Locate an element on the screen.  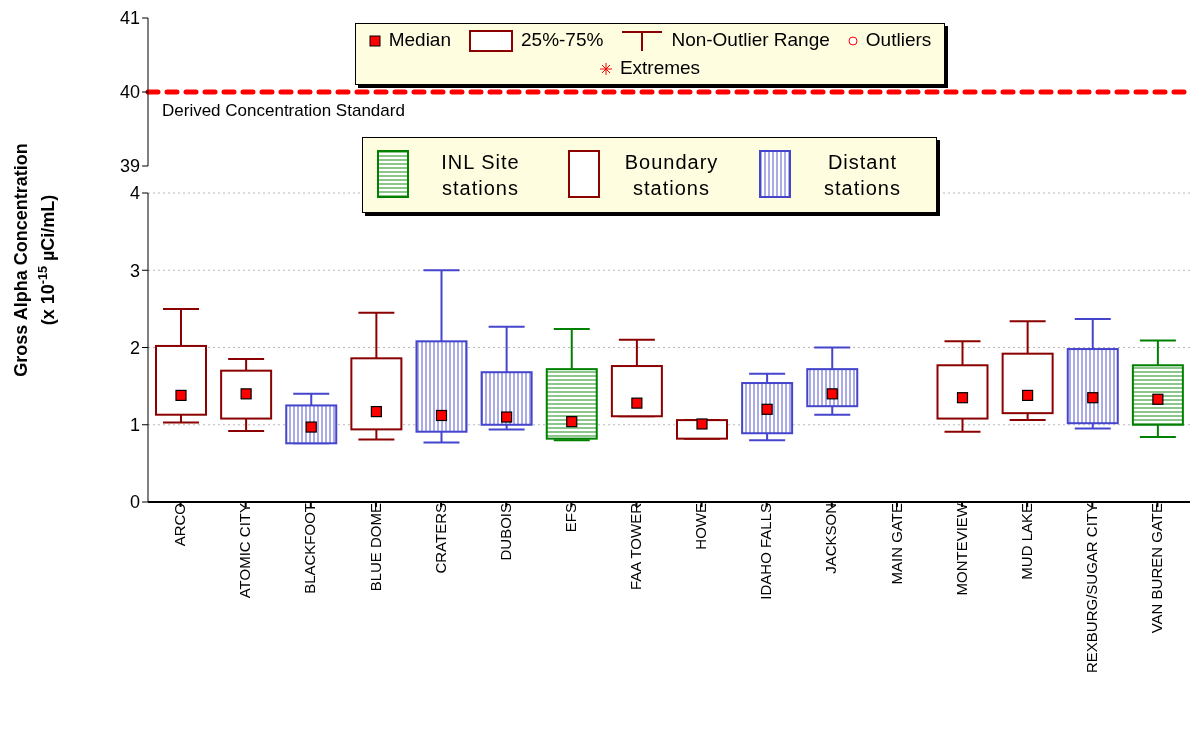
y-tick-label: 40 is located at coordinates (129, 92).